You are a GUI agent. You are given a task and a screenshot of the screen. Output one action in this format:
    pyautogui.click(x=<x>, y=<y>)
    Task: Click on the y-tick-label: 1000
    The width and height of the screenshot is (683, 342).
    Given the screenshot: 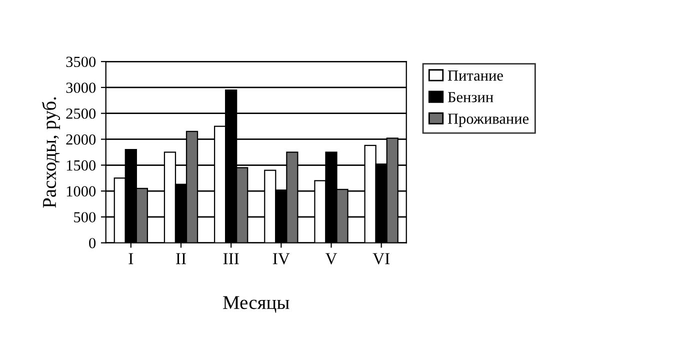 What is the action you would take?
    pyautogui.click(x=81, y=191)
    